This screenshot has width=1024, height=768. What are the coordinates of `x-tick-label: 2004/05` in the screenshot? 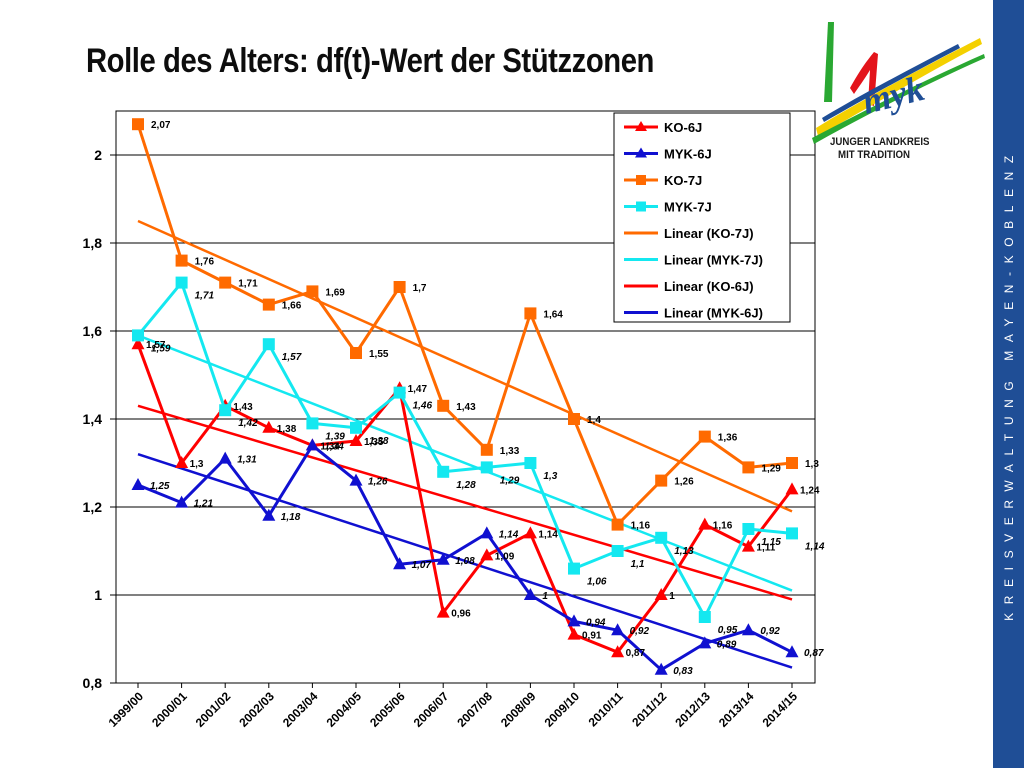 It's located at (344, 709).